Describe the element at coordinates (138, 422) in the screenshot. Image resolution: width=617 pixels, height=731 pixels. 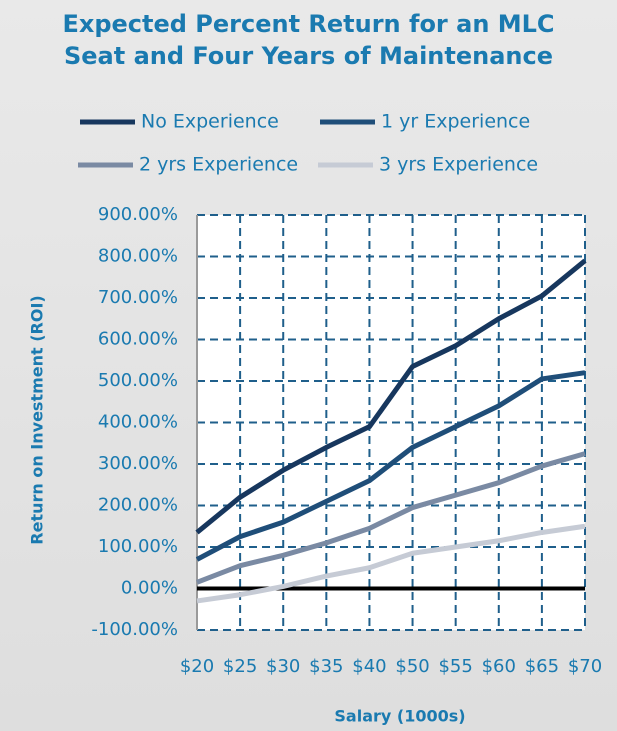
I see `y-tick-label: 400.00%` at that location.